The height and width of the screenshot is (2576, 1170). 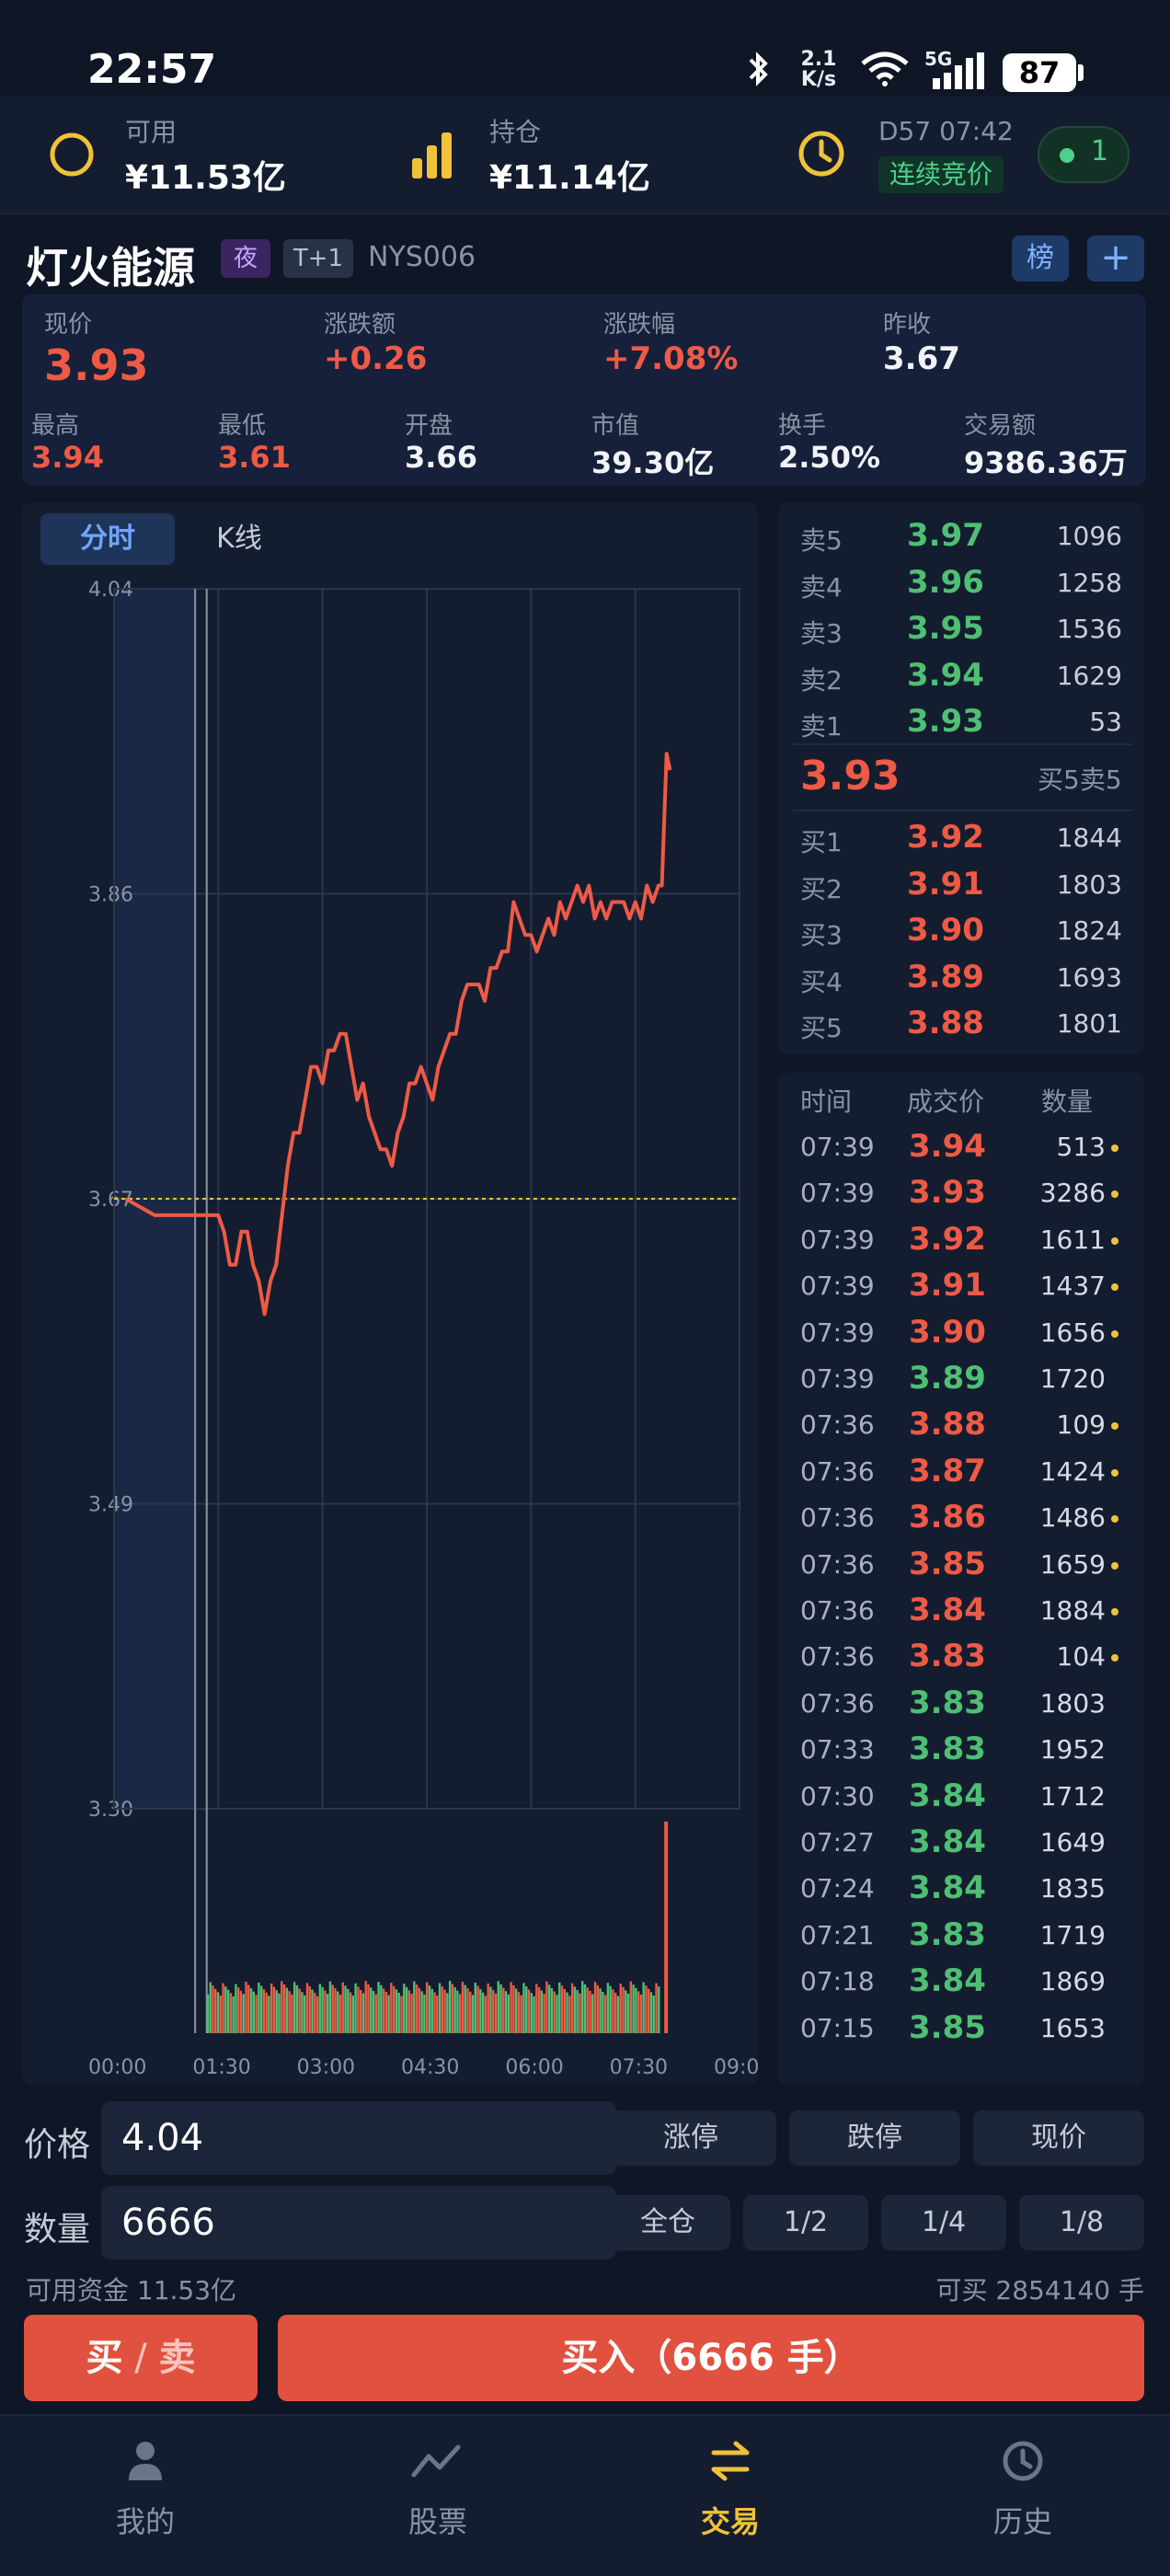 What do you see at coordinates (398, 1034) in the screenshot?
I see `price-line` at bounding box center [398, 1034].